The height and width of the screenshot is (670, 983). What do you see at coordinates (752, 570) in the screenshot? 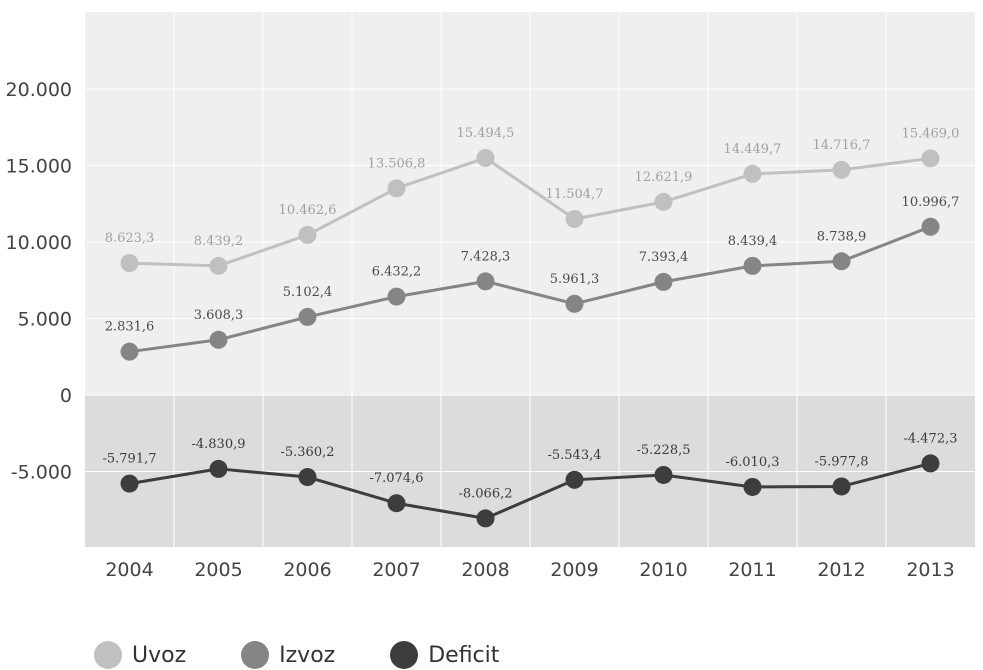
I see `x-tick-label: 2011` at bounding box center [752, 570].